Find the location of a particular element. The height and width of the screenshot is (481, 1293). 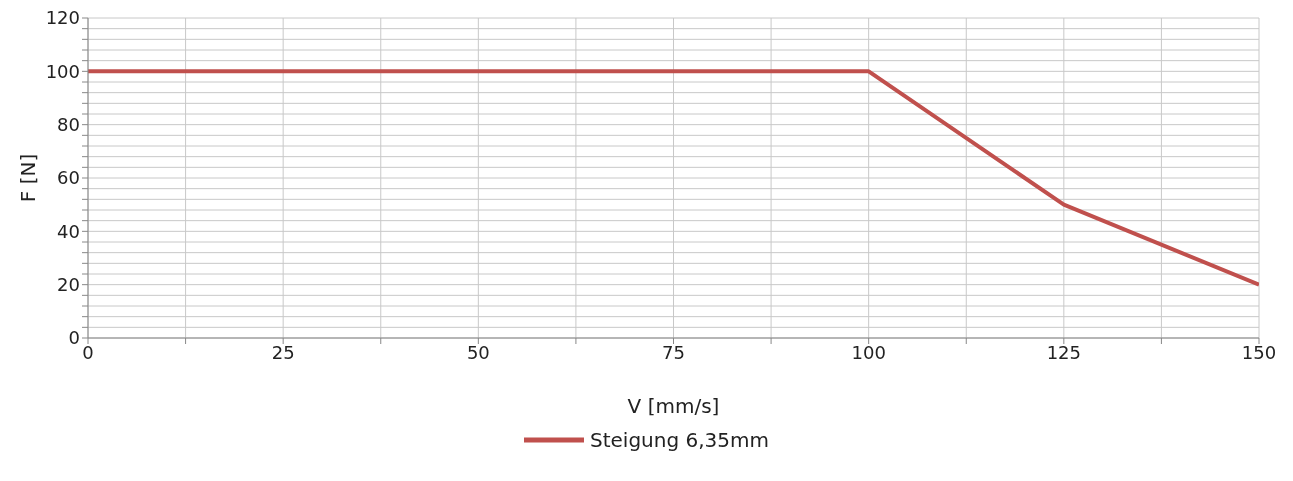

y-tick-label: 0 is located at coordinates (74, 338).